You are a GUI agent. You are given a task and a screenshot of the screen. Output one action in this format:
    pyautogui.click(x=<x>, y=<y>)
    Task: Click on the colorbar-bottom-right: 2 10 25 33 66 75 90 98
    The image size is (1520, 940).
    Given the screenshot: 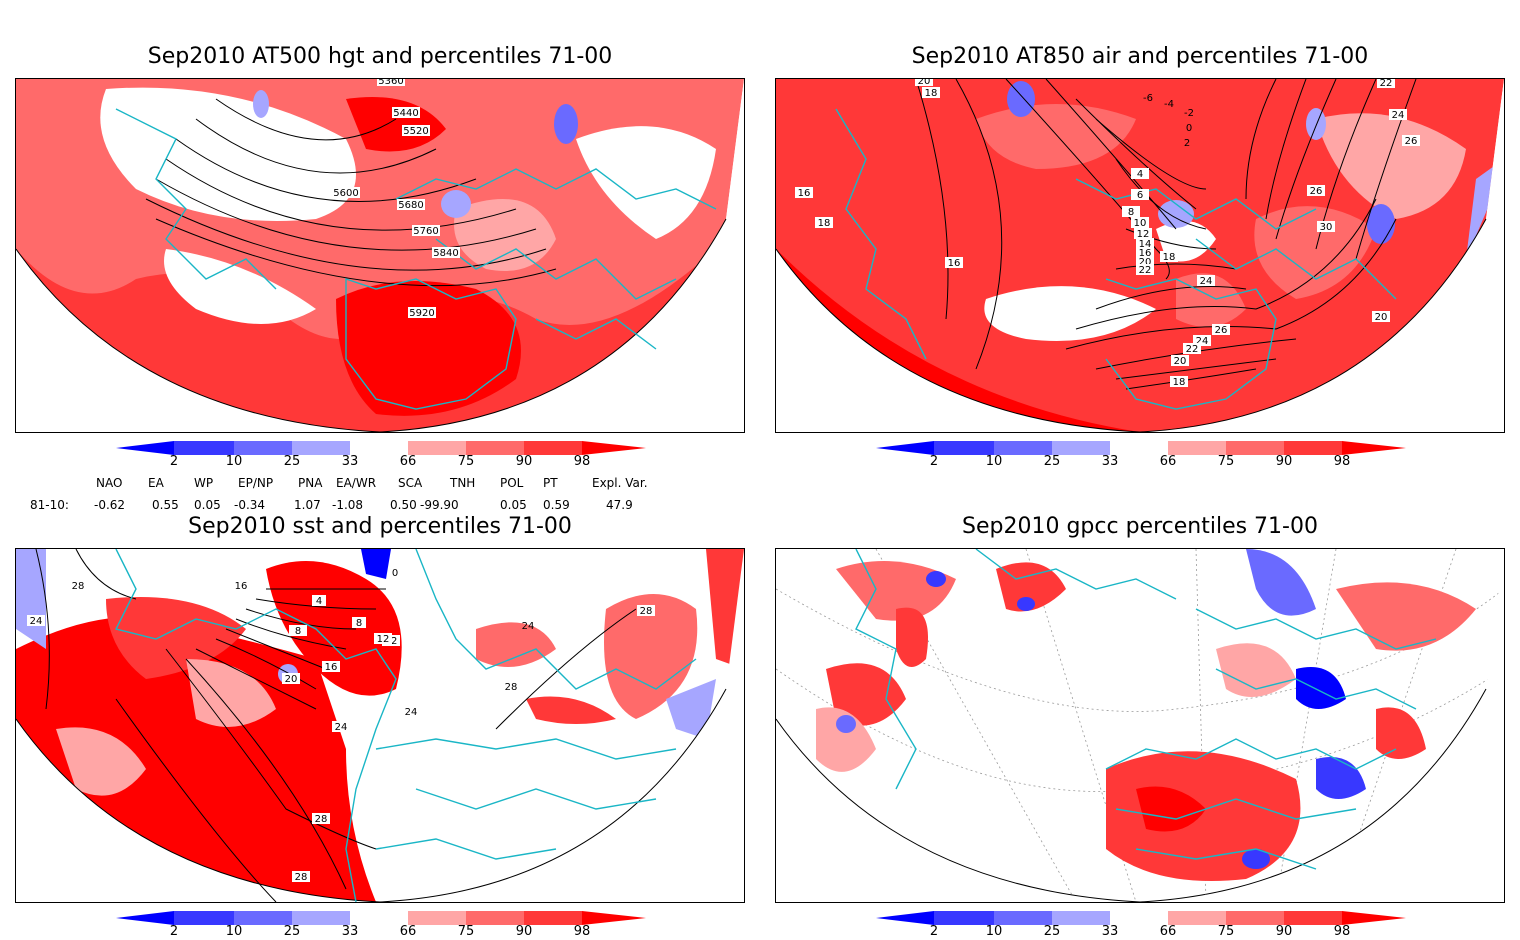 What is the action you would take?
    pyautogui.click(x=1141, y=925)
    